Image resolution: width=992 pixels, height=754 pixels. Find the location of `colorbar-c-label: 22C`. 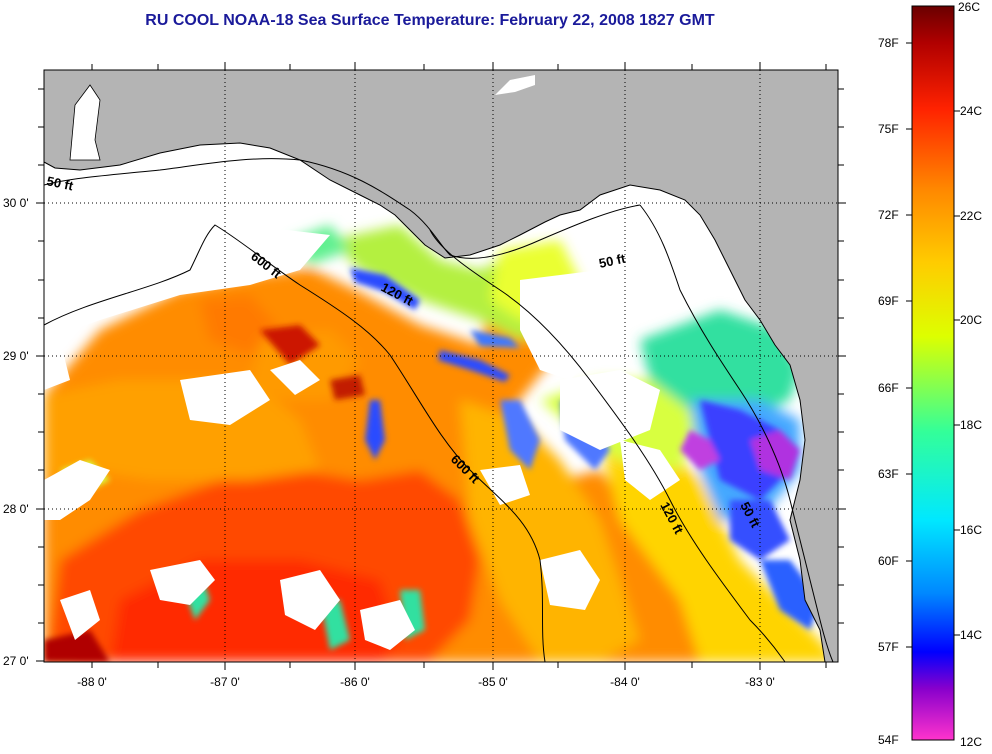

colorbar-c-label: 22C is located at coordinates (971, 216).